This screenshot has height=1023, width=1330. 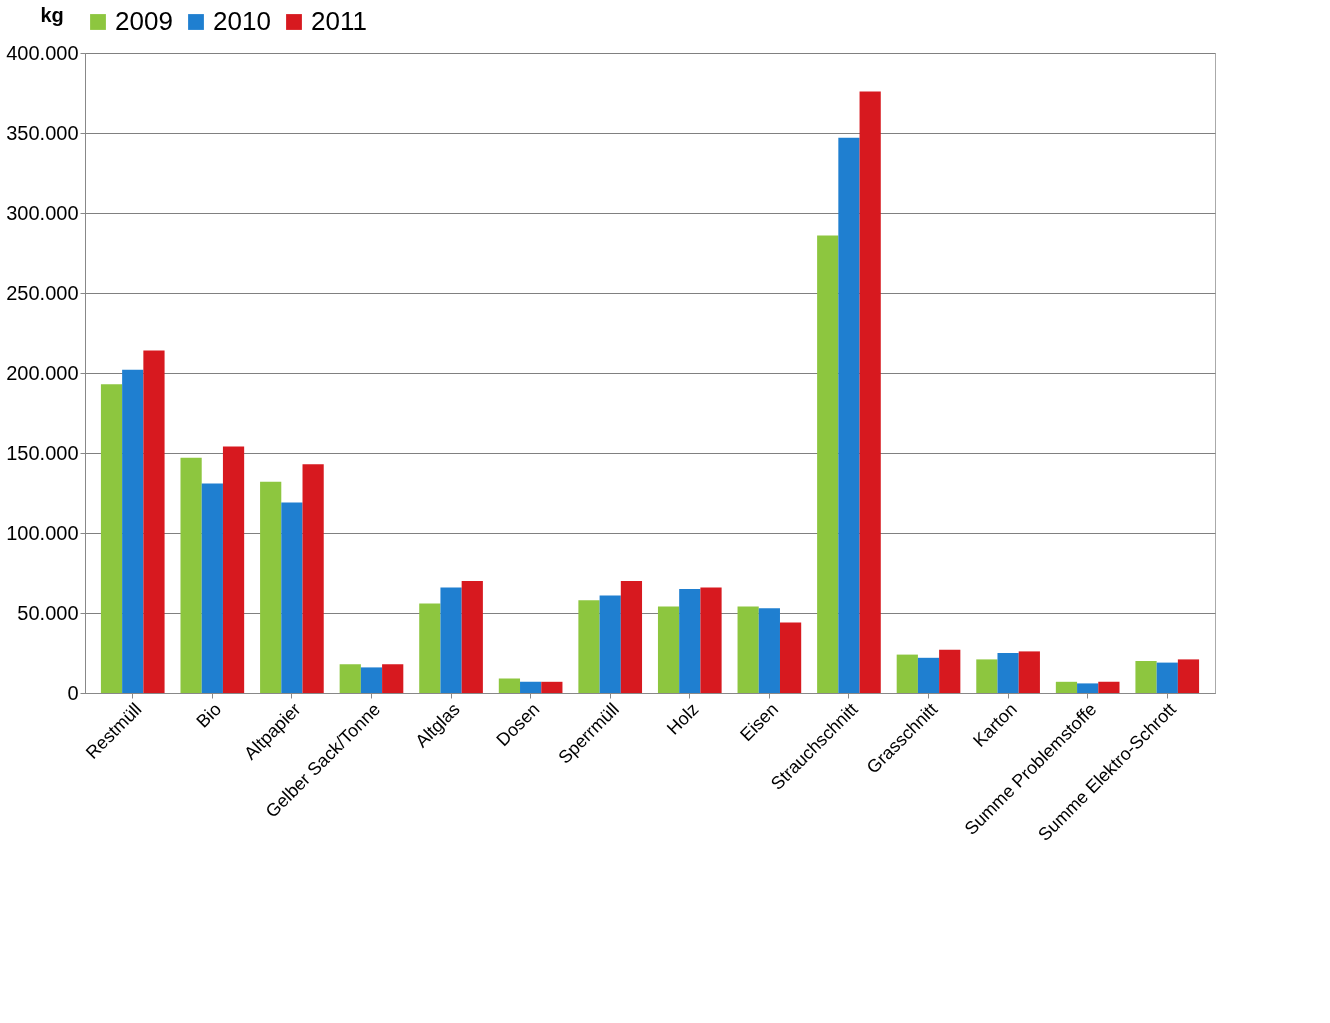 What do you see at coordinates (73, 692) in the screenshot?
I see `y-tick-label: 0` at bounding box center [73, 692].